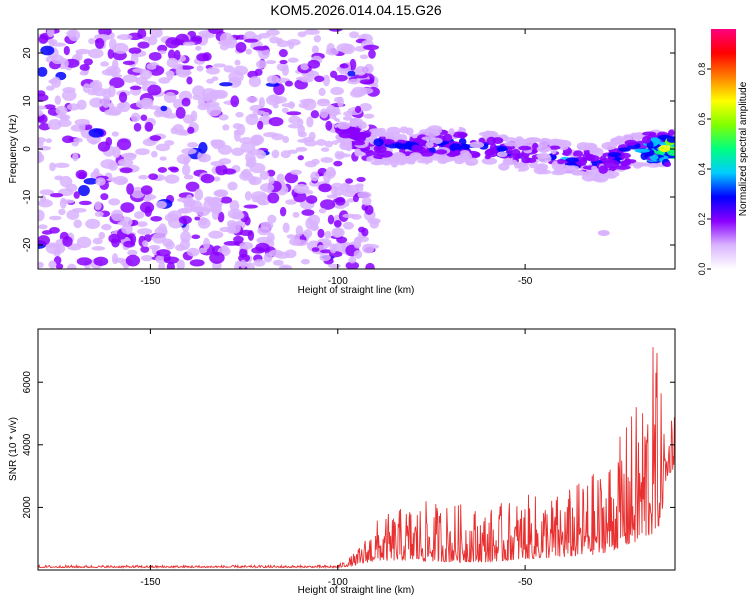  What do you see at coordinates (27, 53) in the screenshot?
I see `y-tick-label: 20` at bounding box center [27, 53].